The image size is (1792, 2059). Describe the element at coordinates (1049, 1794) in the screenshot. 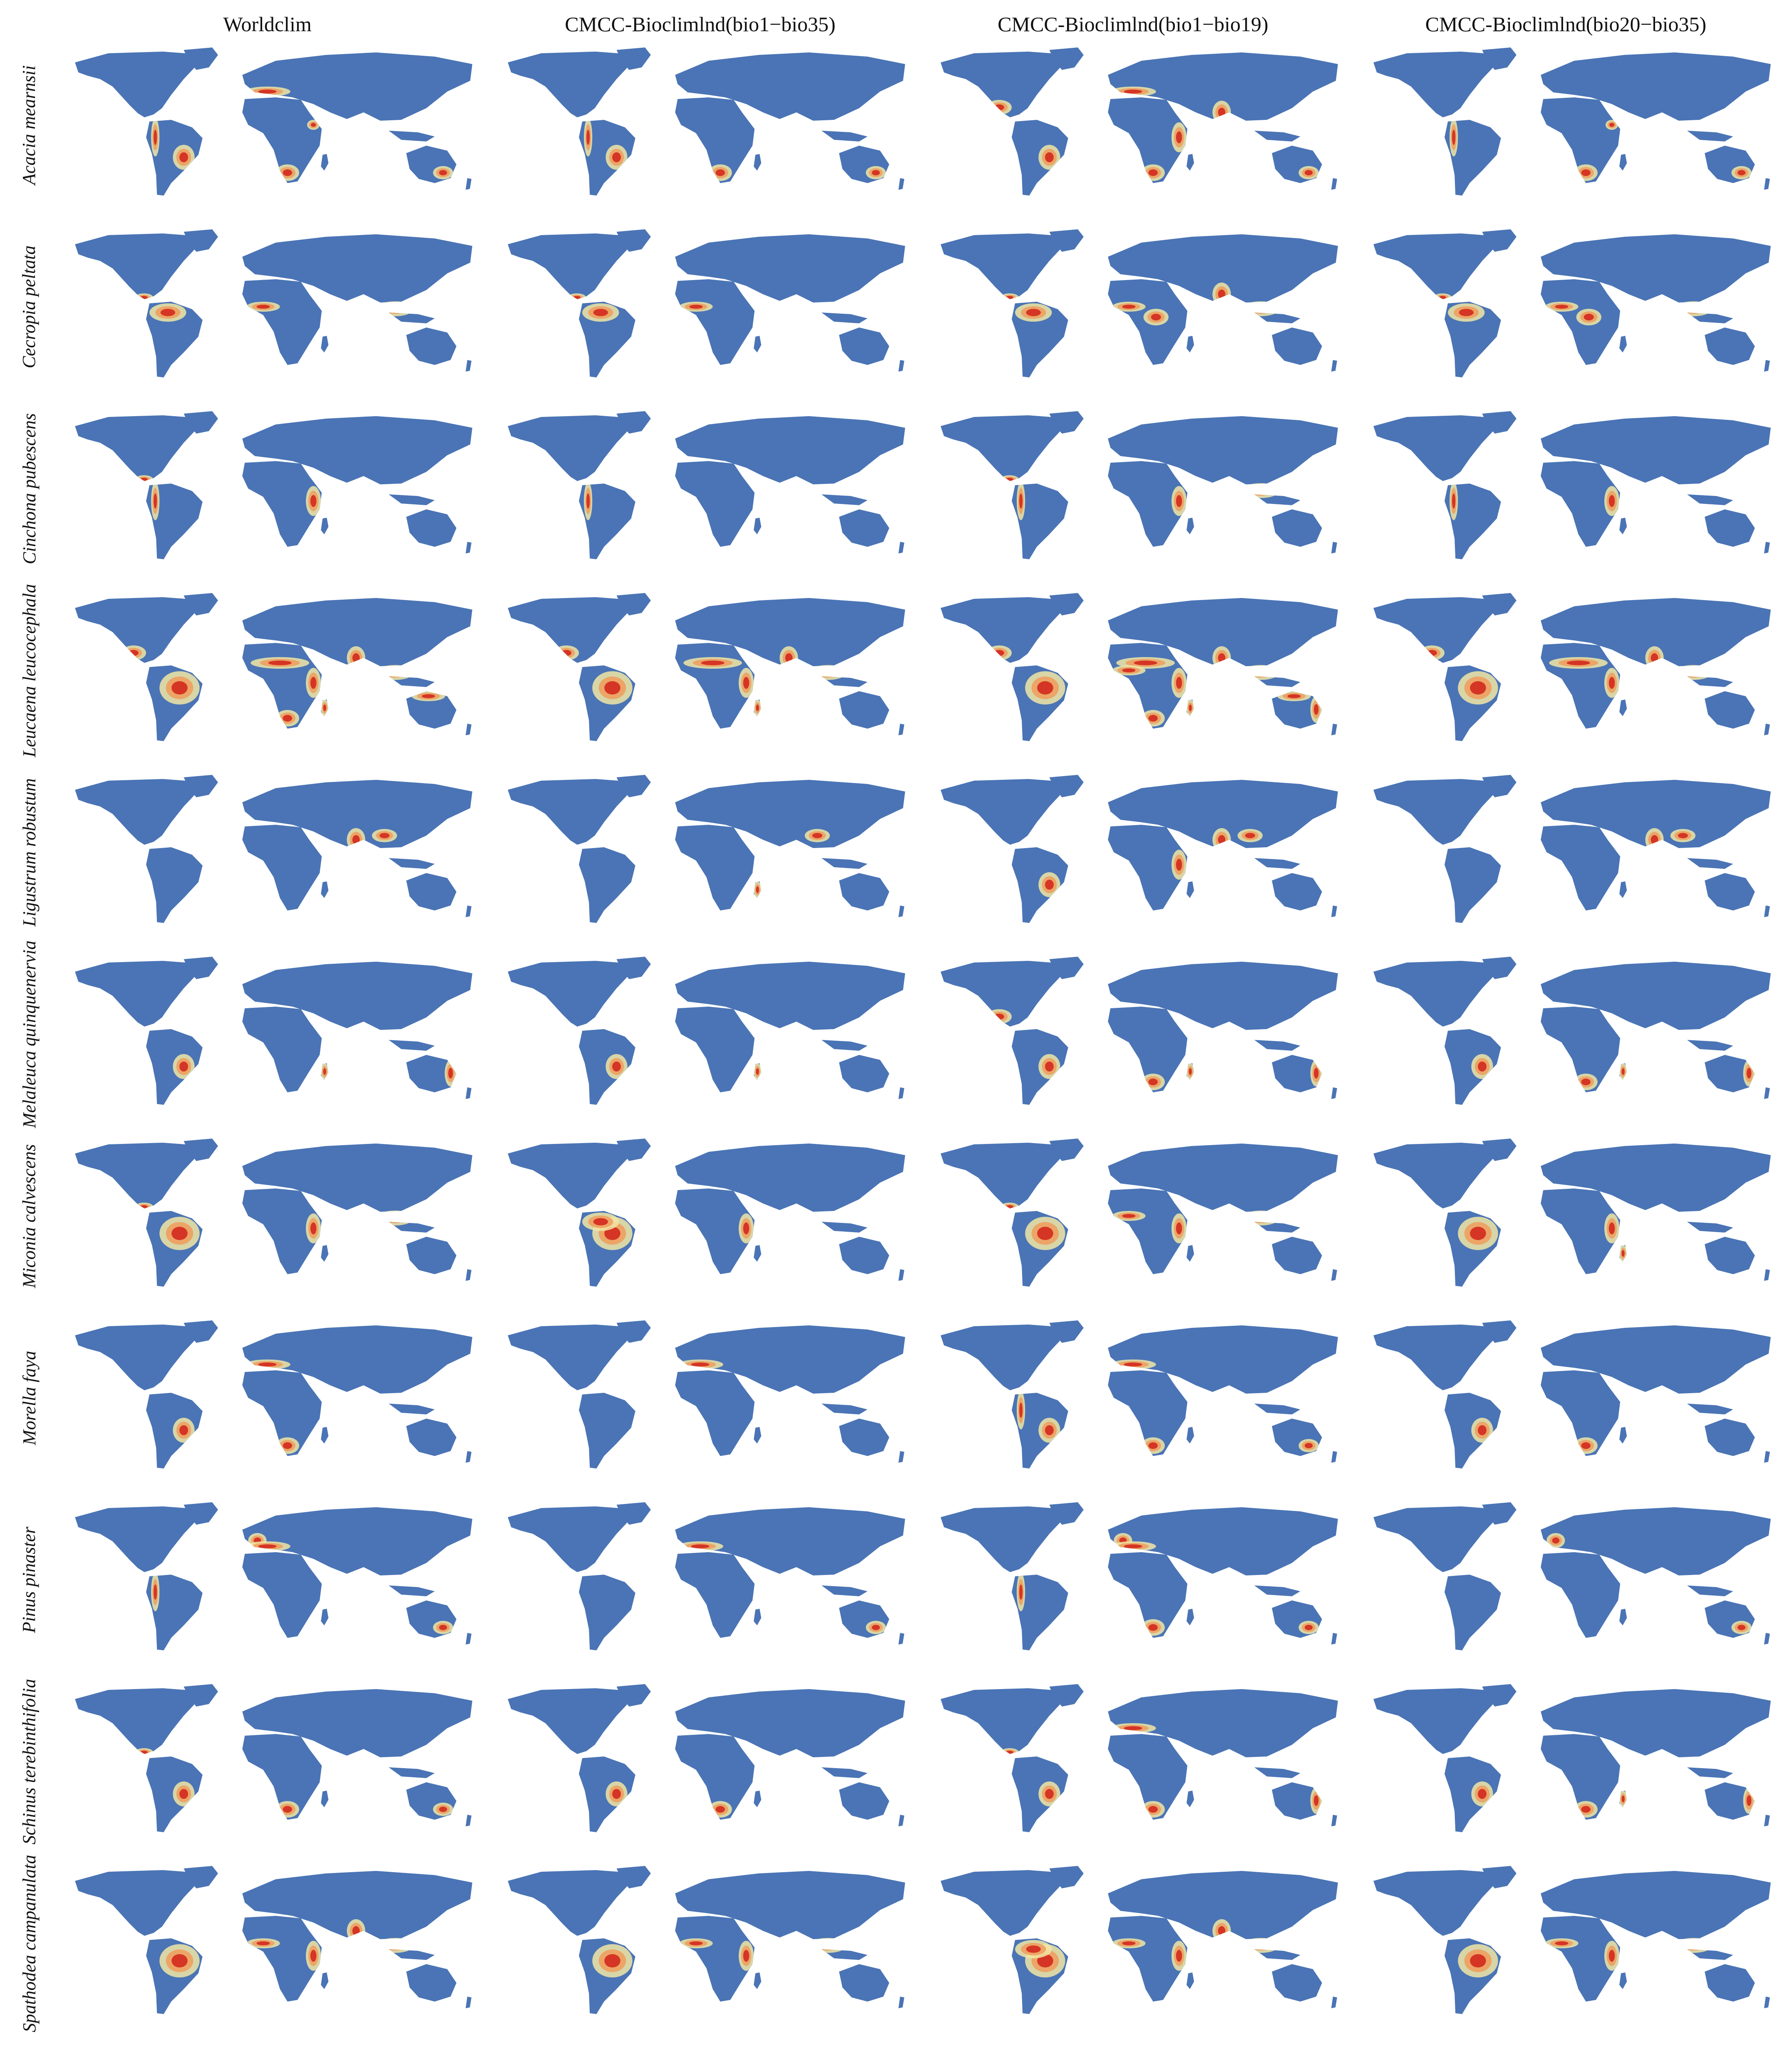

I see `suitability-hotspot-southbrazil` at that location.